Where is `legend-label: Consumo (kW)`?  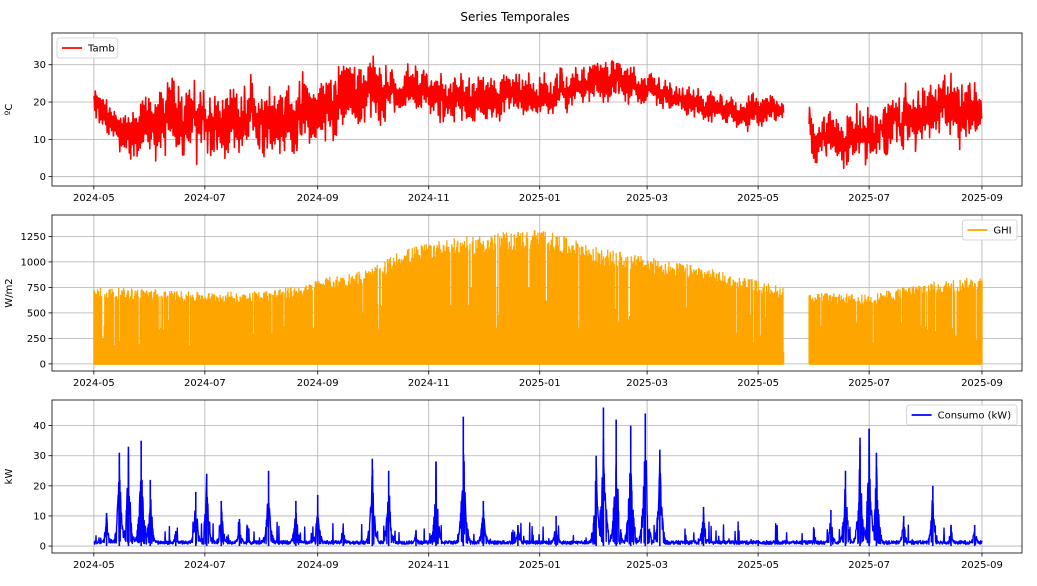
legend-label: Consumo (kW) is located at coordinates (975, 416).